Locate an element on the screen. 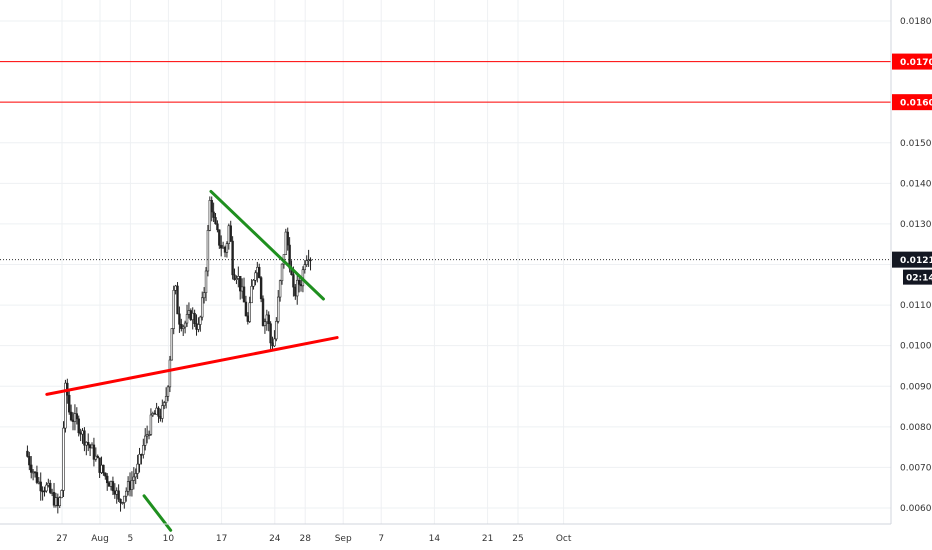 This screenshot has height=550, width=932. trendline-upper-resistance is located at coordinates (267, 245).